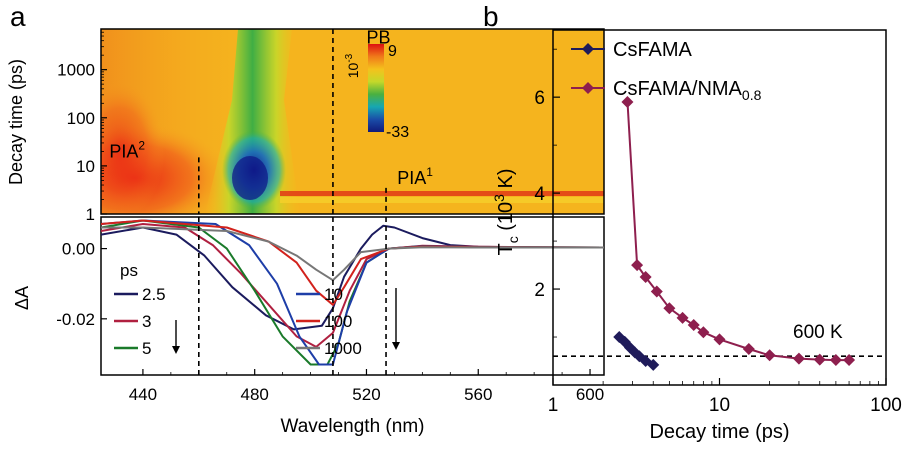 The image size is (903, 452). What do you see at coordinates (75, 319) in the screenshot?
I see `spectra-y-tick-label: -0.02` at bounding box center [75, 319].